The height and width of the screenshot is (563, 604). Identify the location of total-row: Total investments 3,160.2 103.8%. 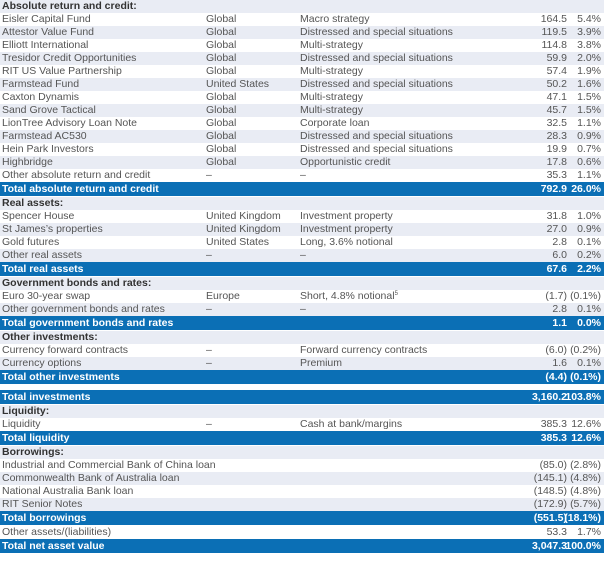
(302, 397).